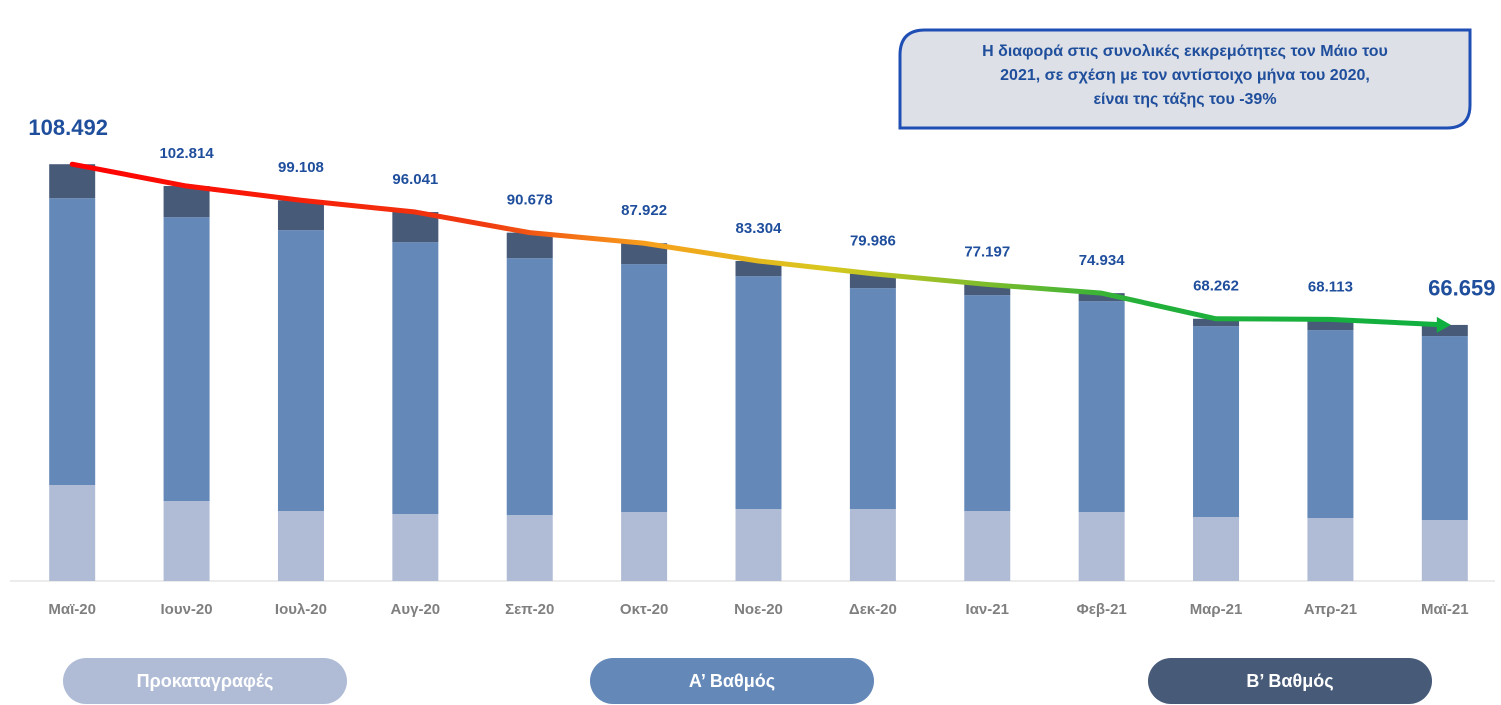 The image size is (1501, 705). Describe the element at coordinates (1330, 286) in the screenshot. I see `total-label: 68.113` at that location.